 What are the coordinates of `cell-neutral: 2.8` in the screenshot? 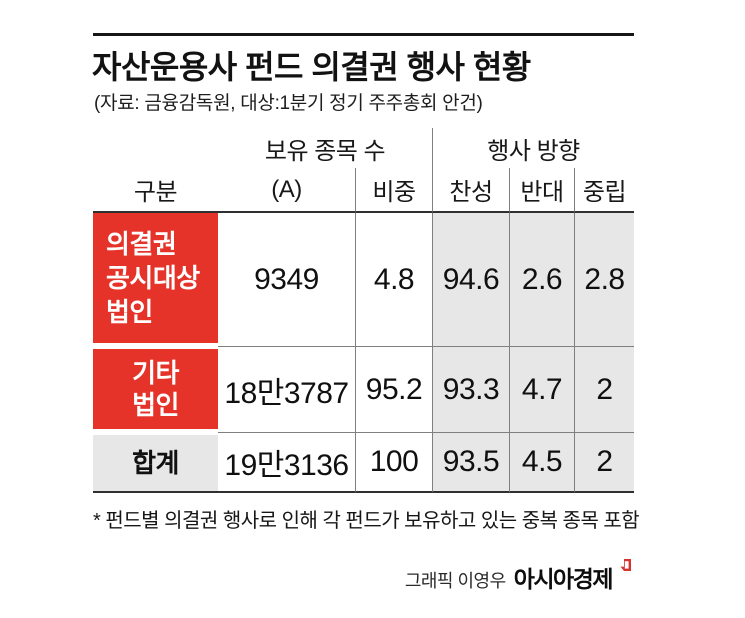 It's located at (604, 280).